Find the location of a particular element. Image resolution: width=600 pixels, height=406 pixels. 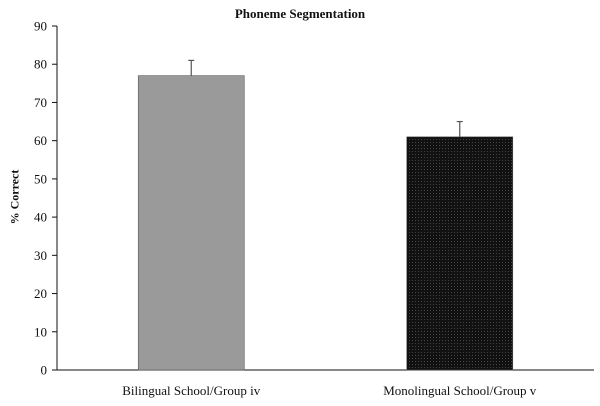

chart-title: Phoneme Segmentation is located at coordinates (300, 13).